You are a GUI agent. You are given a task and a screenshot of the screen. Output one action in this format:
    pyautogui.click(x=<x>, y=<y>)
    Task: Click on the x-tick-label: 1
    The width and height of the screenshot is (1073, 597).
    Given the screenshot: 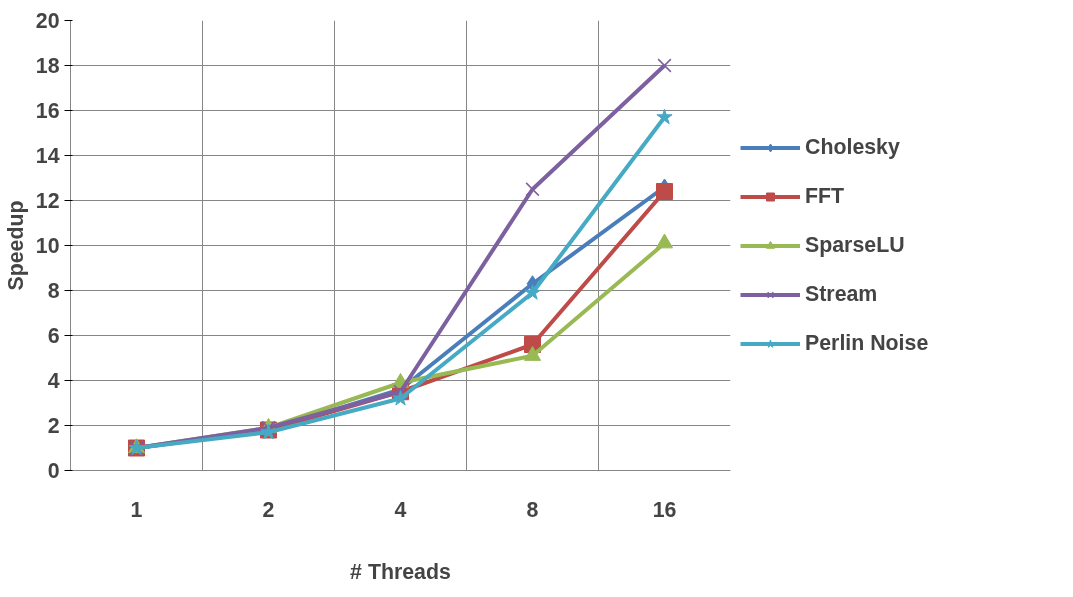 What is the action you would take?
    pyautogui.click(x=136, y=509)
    